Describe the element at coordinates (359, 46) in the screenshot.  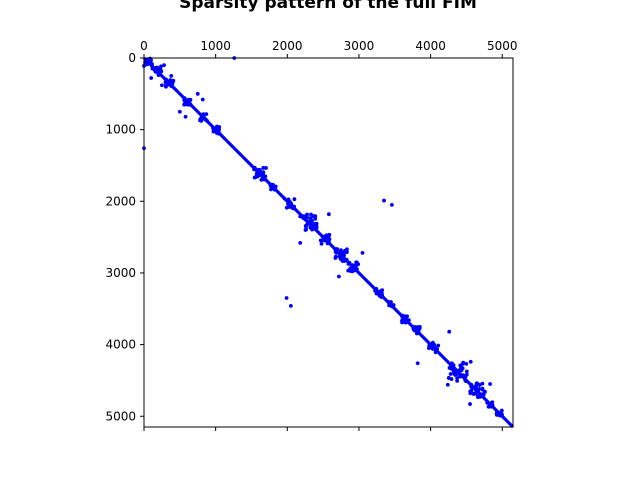
I see `x-tick-label: 3000` at that location.